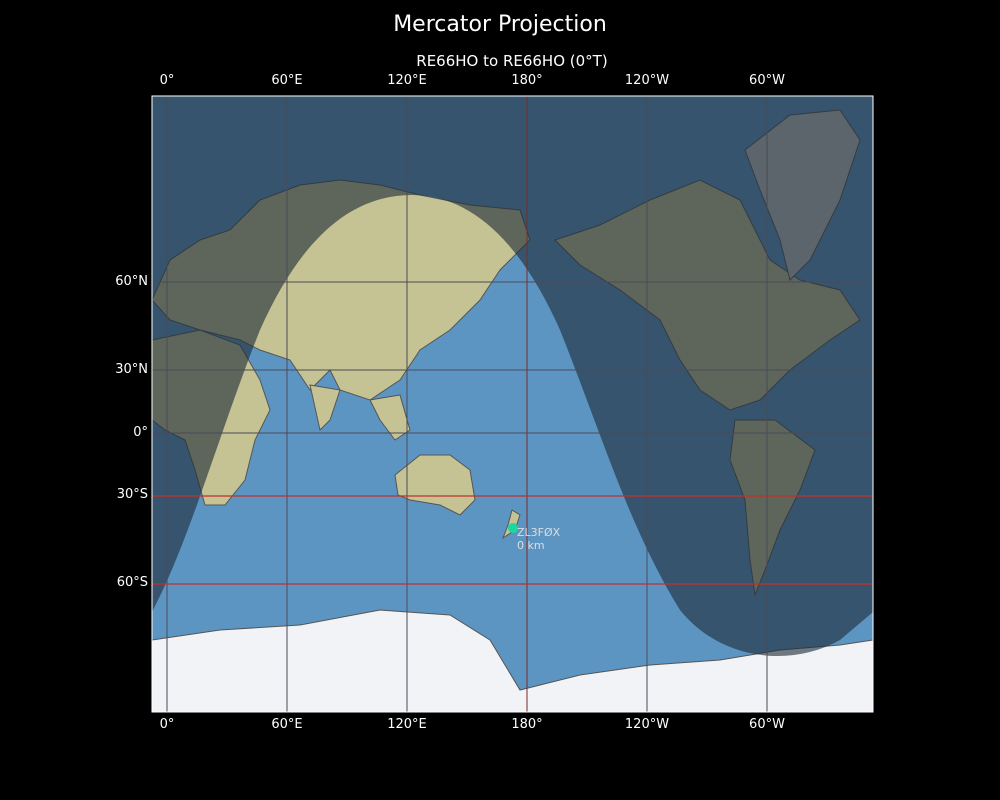  Describe the element at coordinates (407, 80) in the screenshot. I see `top-tick: 120°E` at that location.